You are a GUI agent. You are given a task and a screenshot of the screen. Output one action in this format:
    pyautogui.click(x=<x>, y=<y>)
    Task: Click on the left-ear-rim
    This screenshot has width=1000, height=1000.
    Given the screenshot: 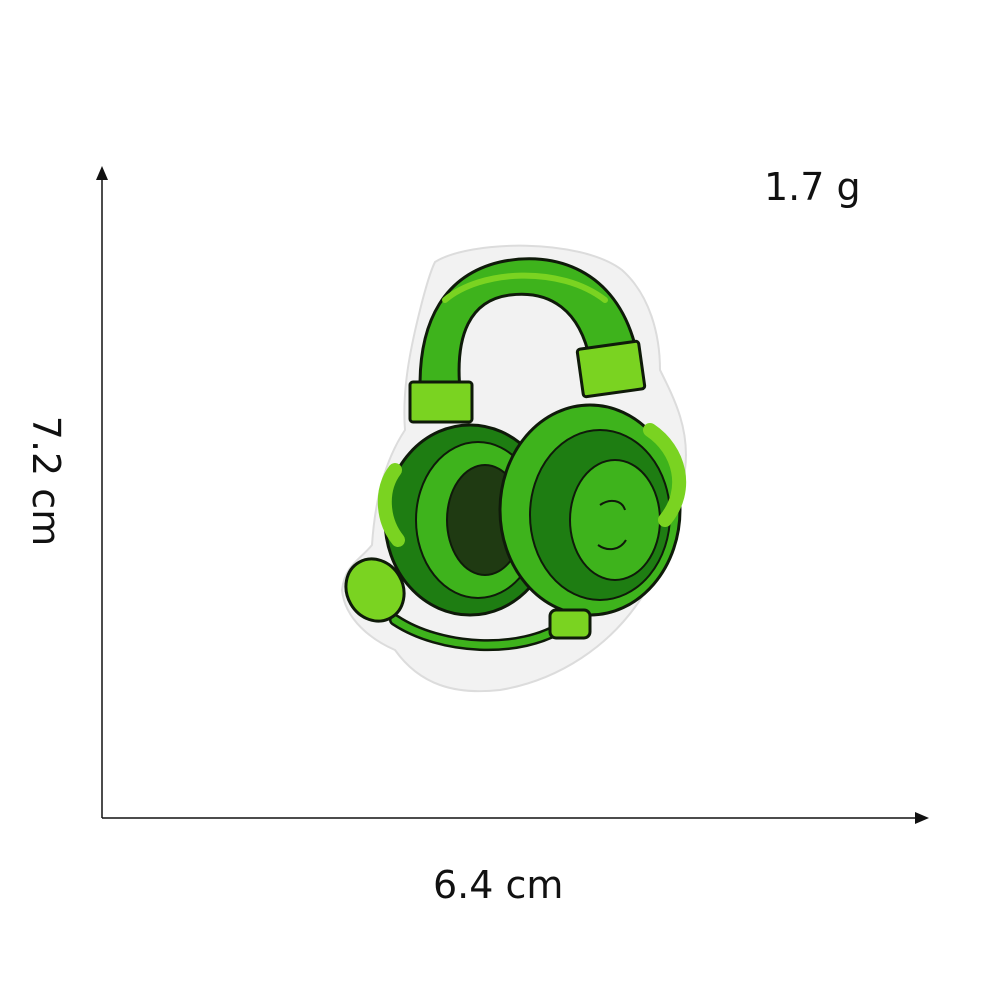 What is the action you would take?
    pyautogui.click(x=391, y=505)
    